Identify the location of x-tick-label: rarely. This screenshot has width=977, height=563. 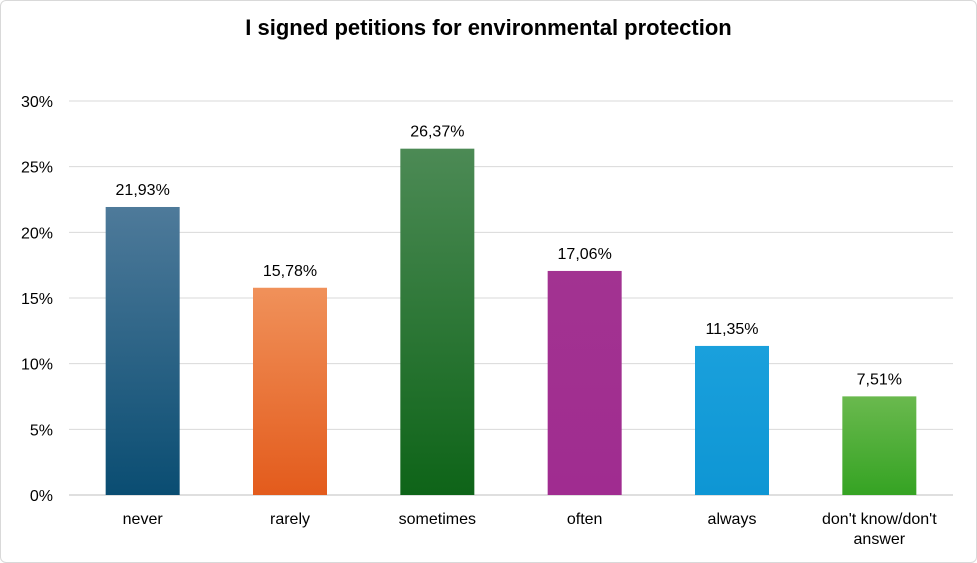
(290, 519).